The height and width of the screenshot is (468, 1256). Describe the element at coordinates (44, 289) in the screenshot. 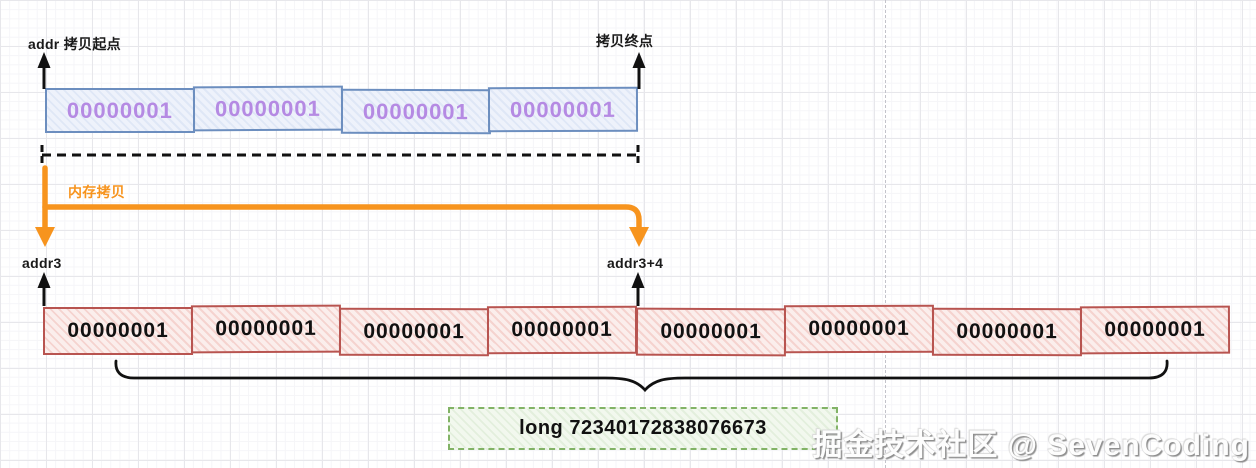

I see `addr3-arrow-icon` at that location.